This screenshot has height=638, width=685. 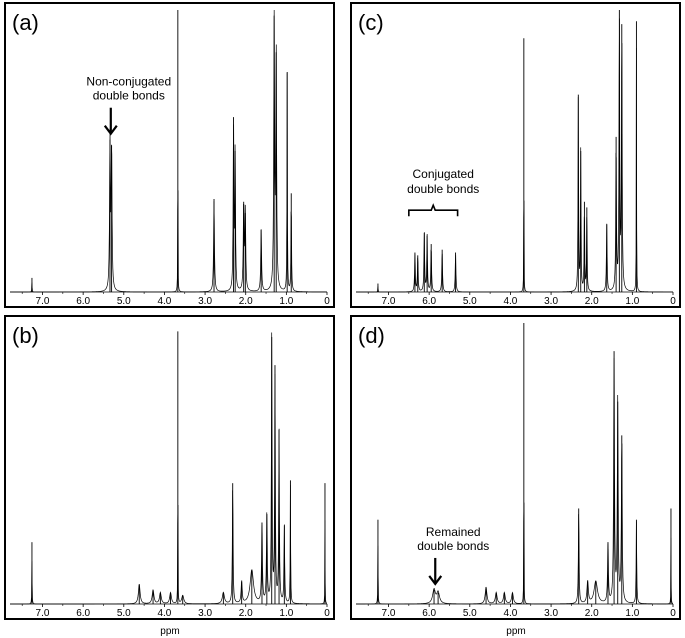 I want to click on panel-label: (a), so click(x=25, y=22).